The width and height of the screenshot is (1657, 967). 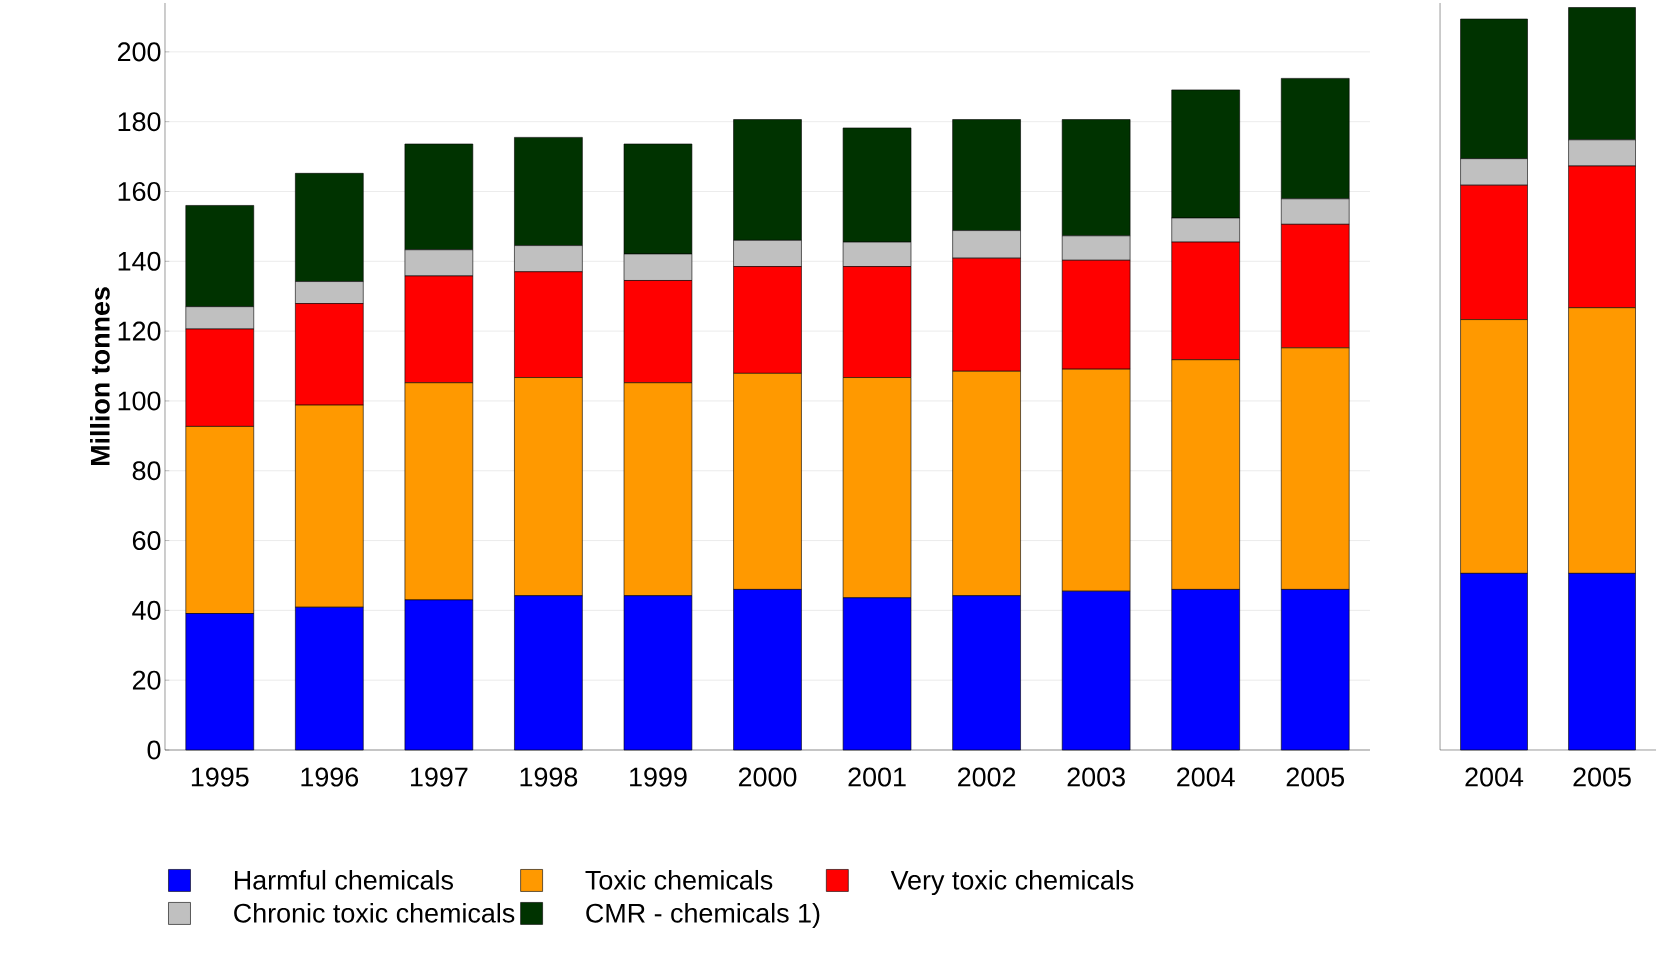 I want to click on y-tick-label: 120, so click(x=139, y=331).